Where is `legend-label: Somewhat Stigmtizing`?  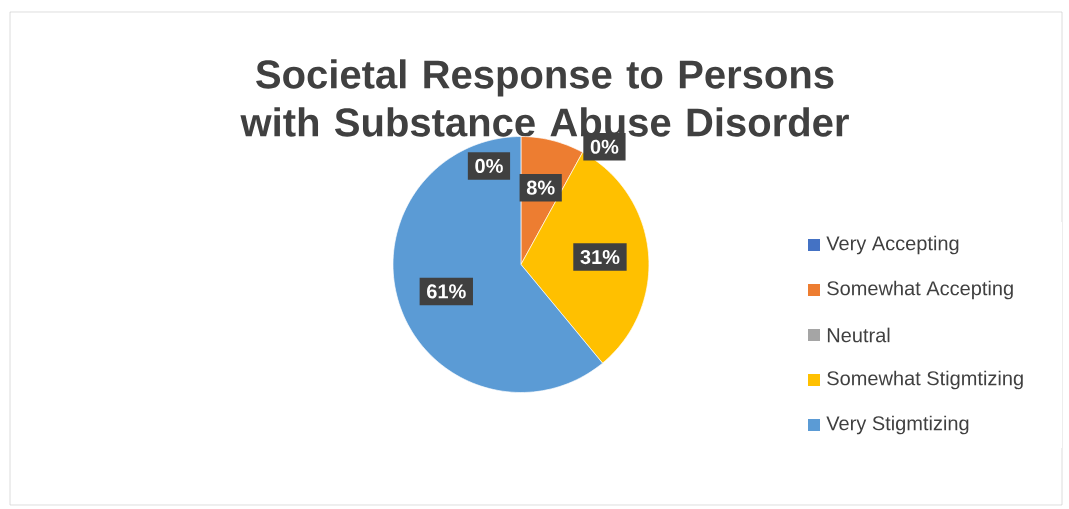 legend-label: Somewhat Stigmtizing is located at coordinates (925, 380).